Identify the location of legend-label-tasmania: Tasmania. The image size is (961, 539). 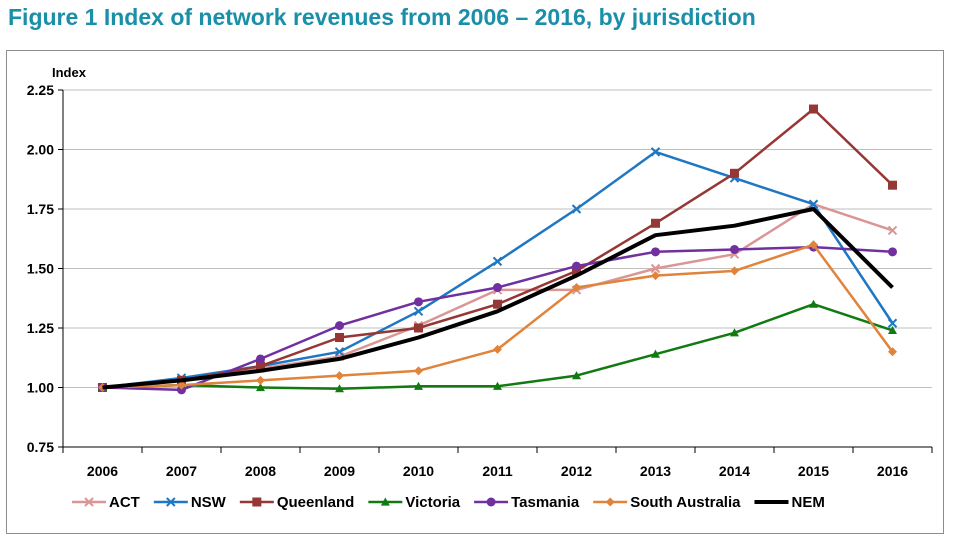
(545, 502).